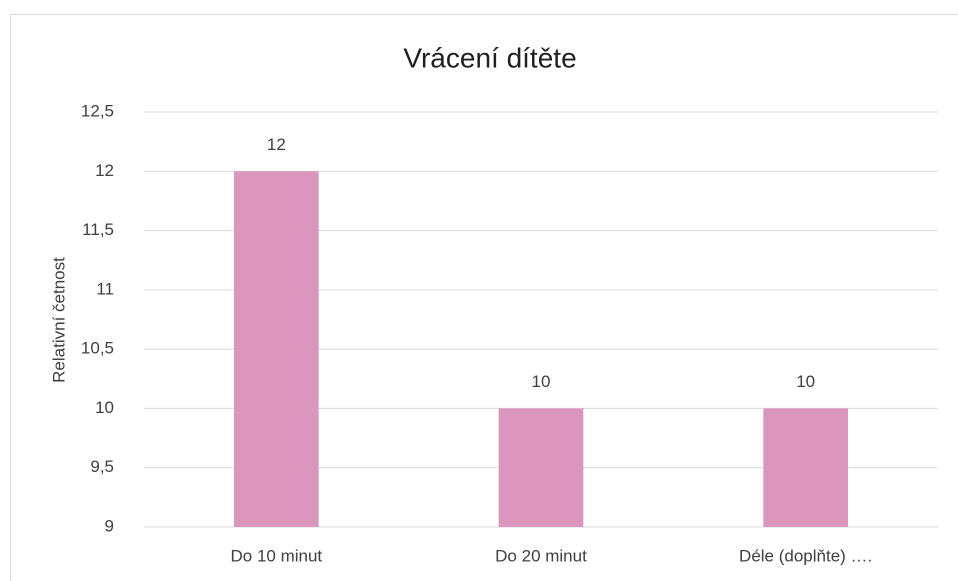 The width and height of the screenshot is (958, 581). Describe the element at coordinates (276, 555) in the screenshot. I see `x-tick-label: Do 10 minut` at that location.